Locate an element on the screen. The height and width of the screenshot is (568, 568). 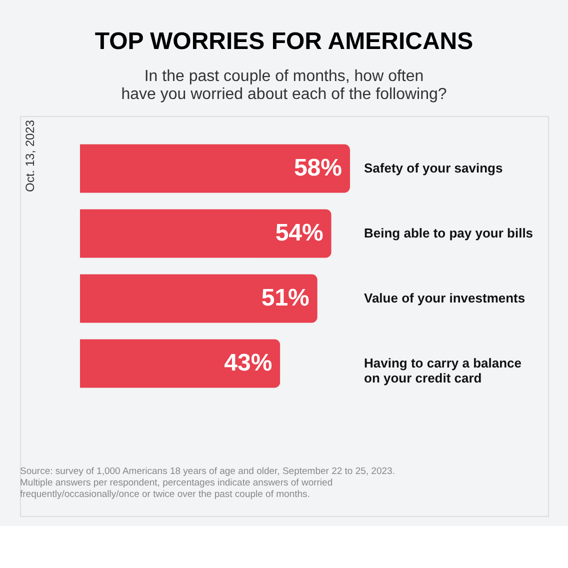
data-label: 43% is located at coordinates (248, 363).